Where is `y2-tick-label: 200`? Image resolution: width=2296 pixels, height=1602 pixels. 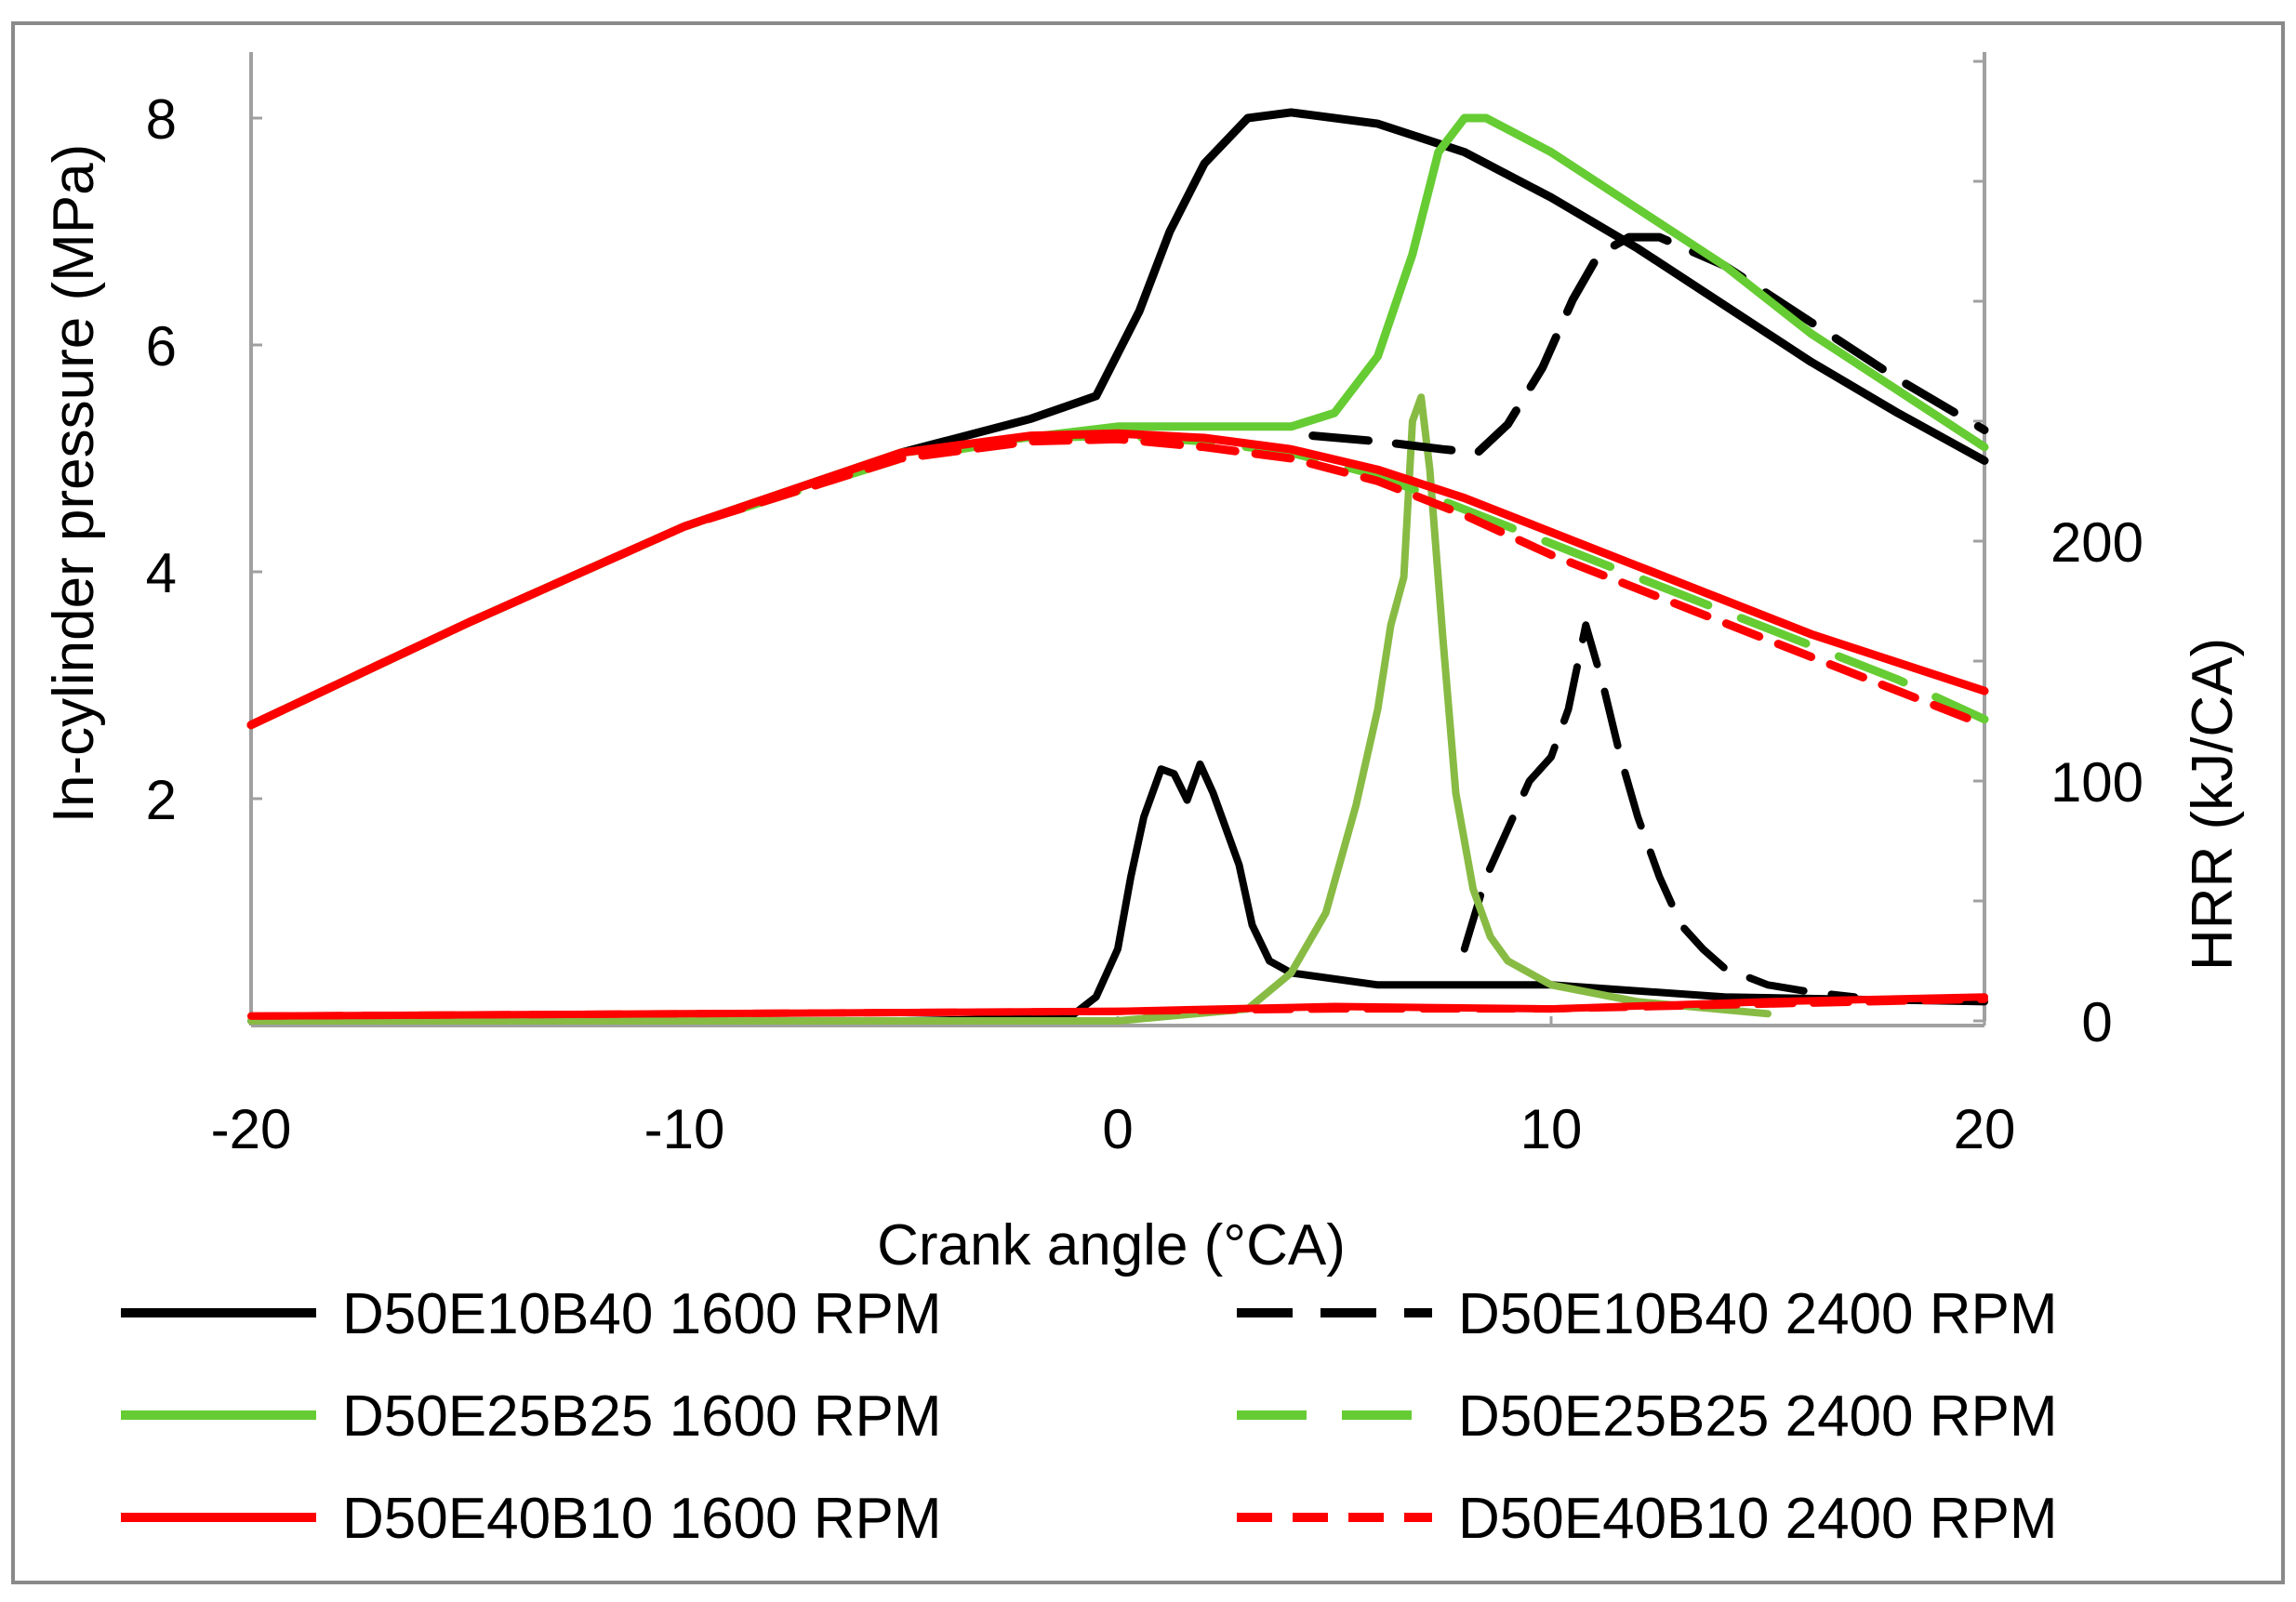
y2-tick-label: 200 is located at coordinates (2097, 542).